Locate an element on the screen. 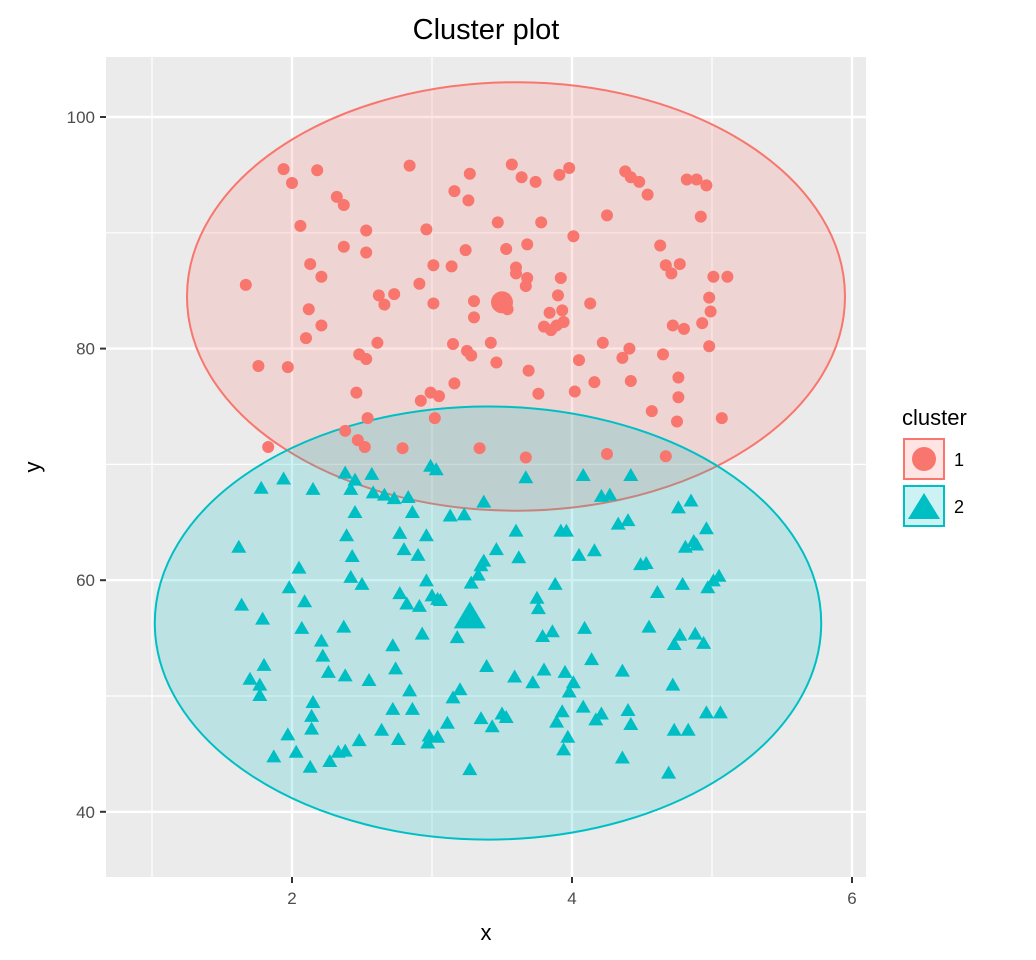  x-tick-label: 2 is located at coordinates (291, 898).